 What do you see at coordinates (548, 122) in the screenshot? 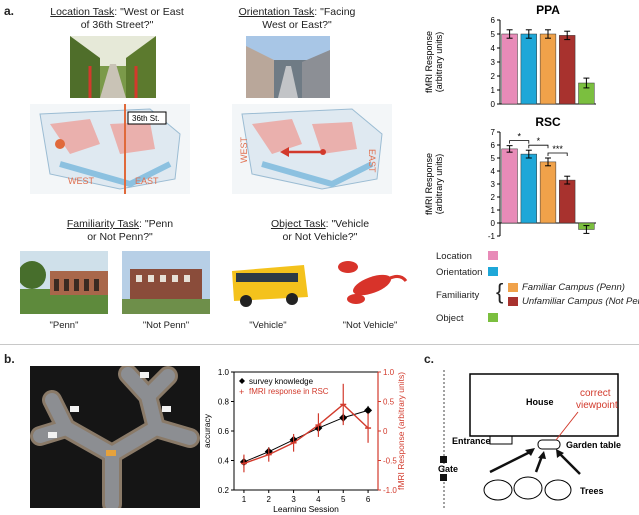
I see `chart-title-rsc: RSC` at bounding box center [548, 122].